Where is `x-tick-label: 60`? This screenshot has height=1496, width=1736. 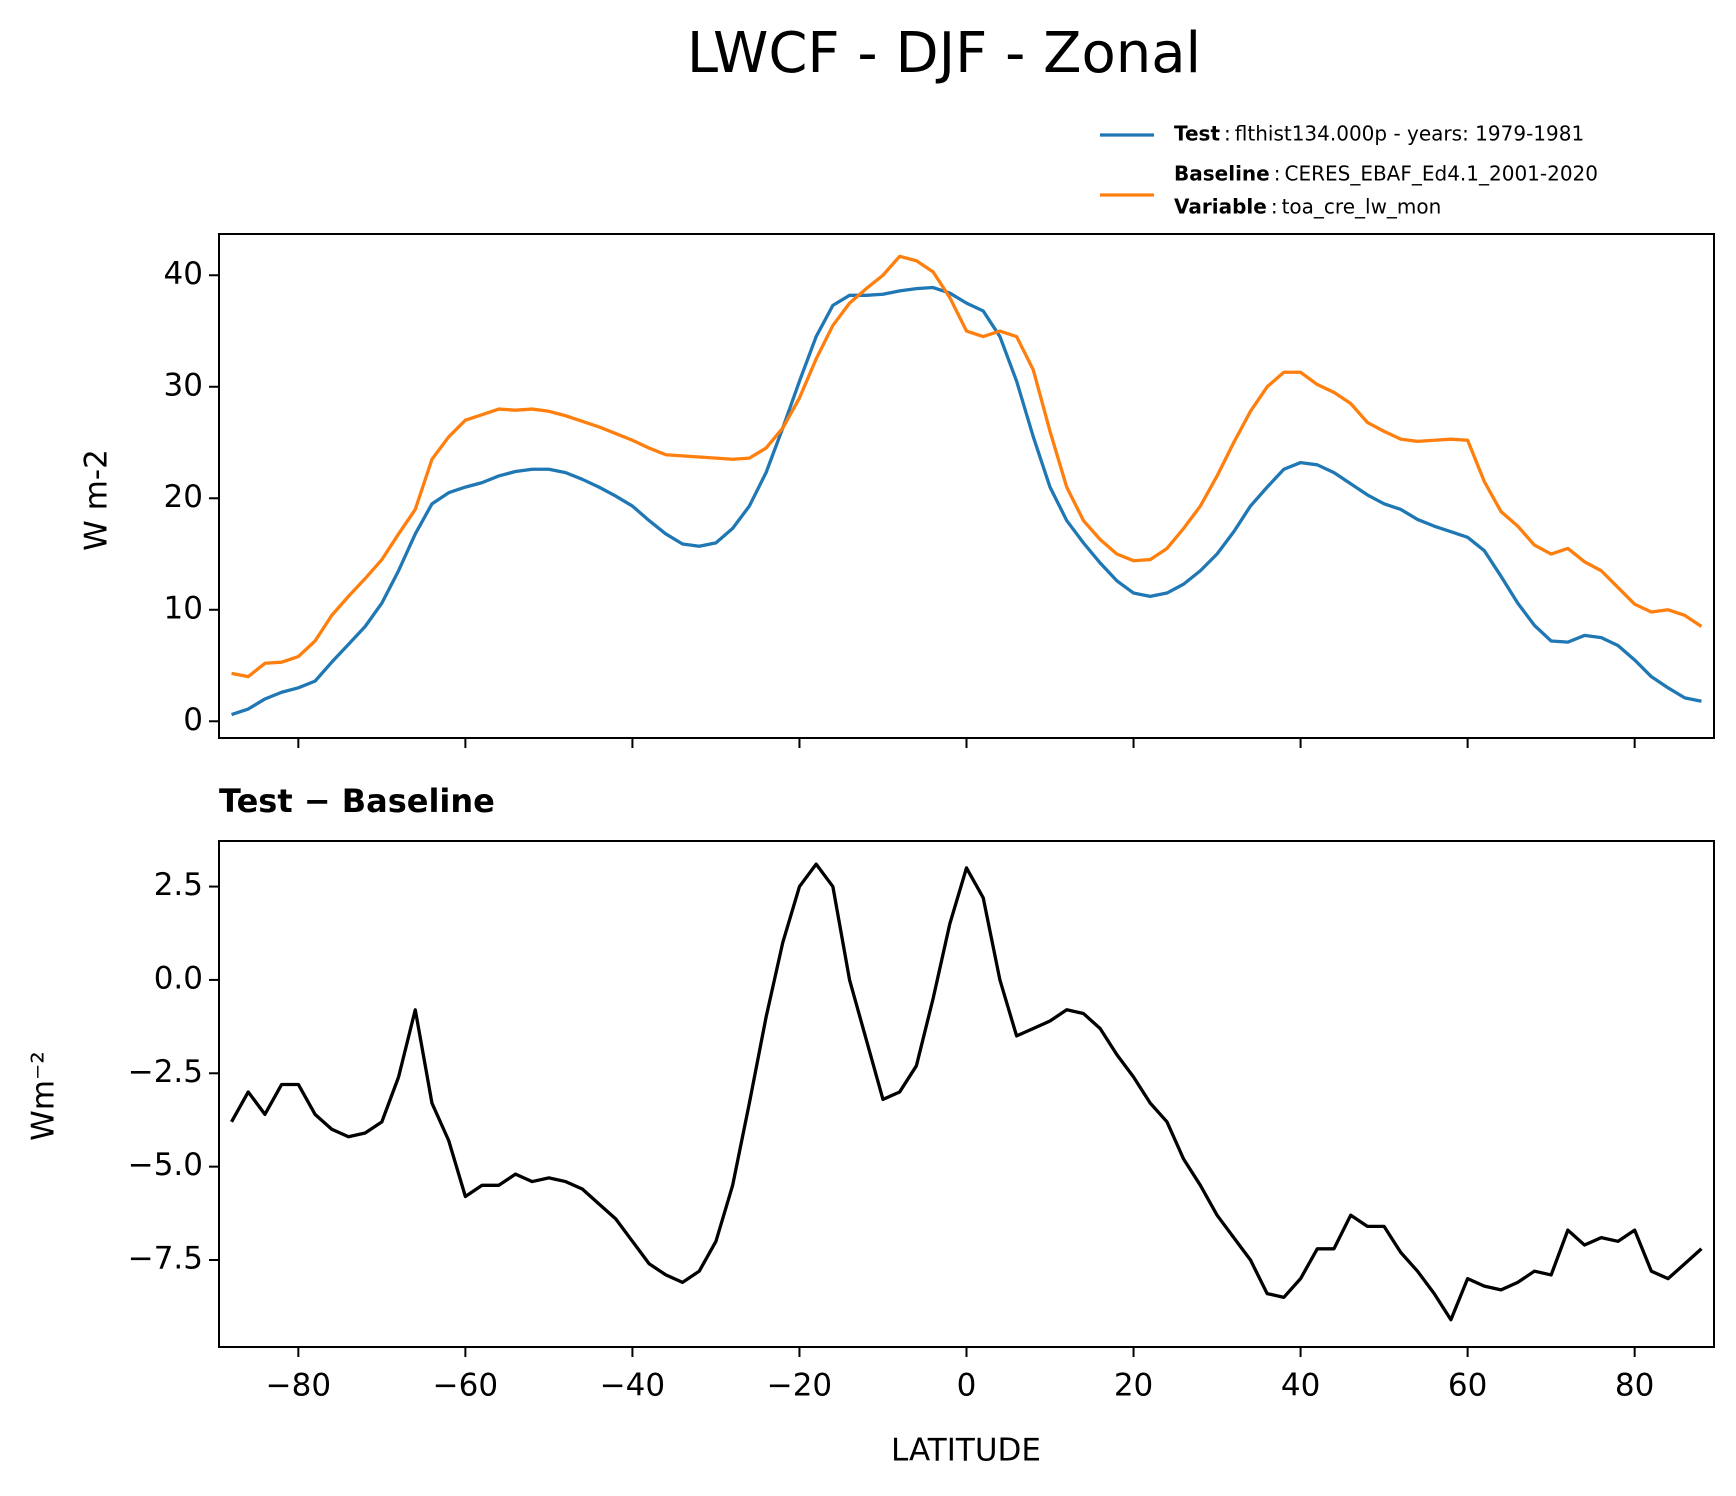 x-tick-label: 60 is located at coordinates (1467, 1386).